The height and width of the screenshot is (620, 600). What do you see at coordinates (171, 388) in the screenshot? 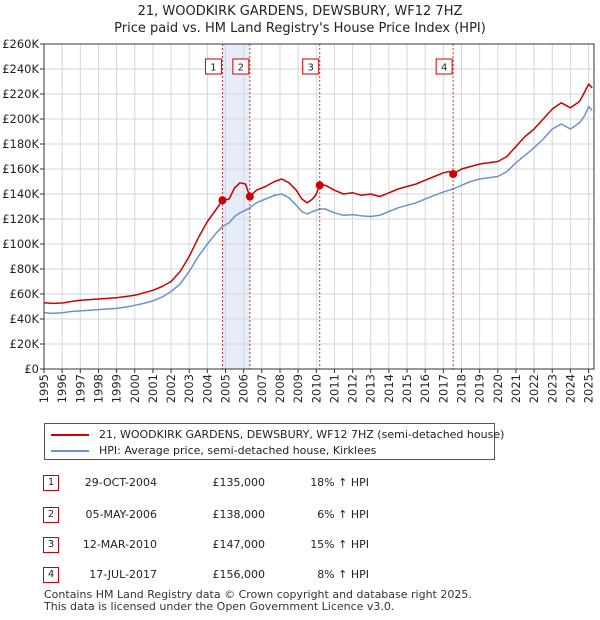
I see `x-tick-label: 2002` at bounding box center [171, 388].